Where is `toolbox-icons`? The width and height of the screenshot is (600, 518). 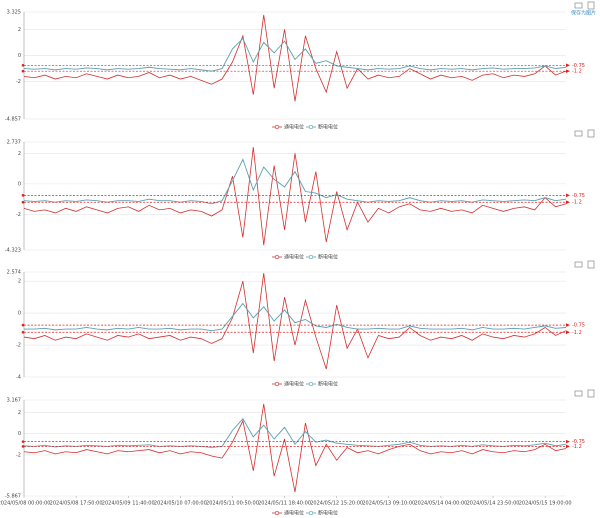 toolbox-icons is located at coordinates (584, 199).